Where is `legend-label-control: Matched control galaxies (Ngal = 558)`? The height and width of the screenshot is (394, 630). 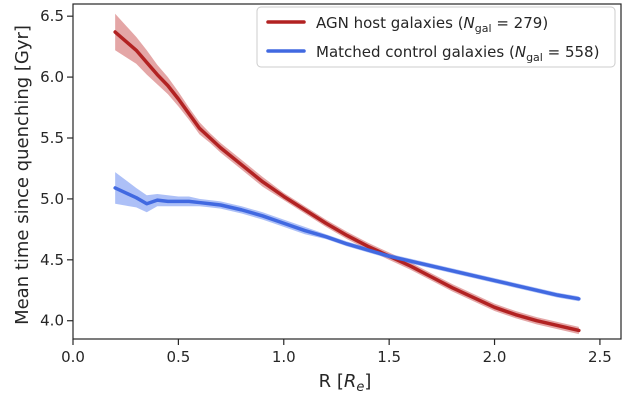 legend-label-control: Matched control galaxies (Ngal = 558) is located at coordinates (457, 53).